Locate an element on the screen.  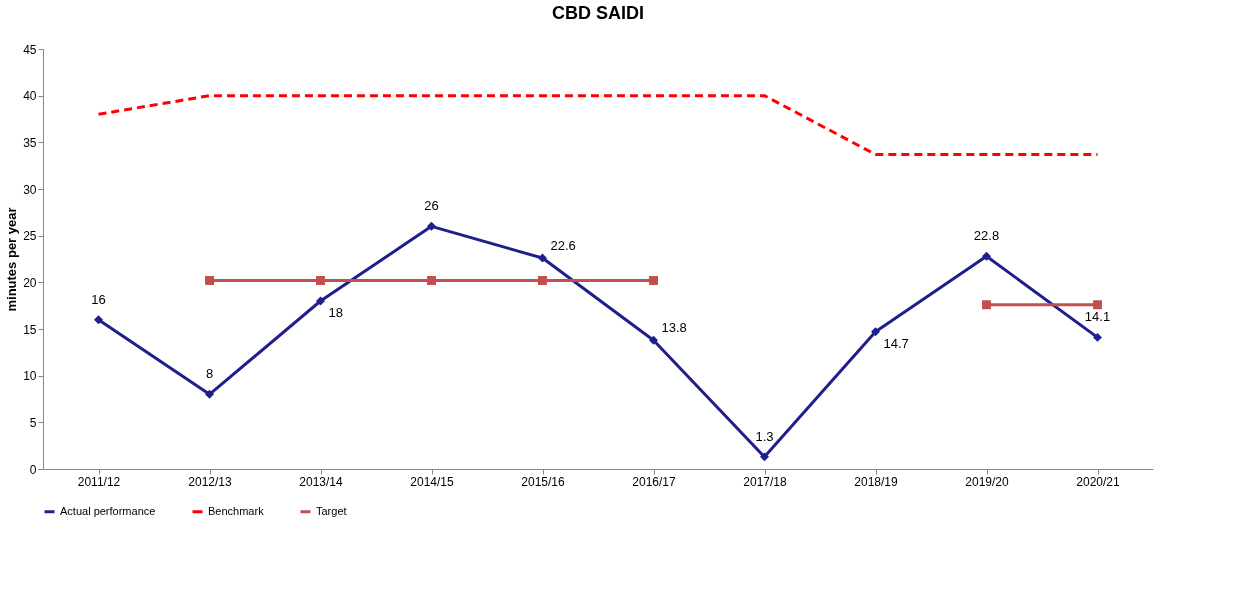
data-label: 1.3 is located at coordinates (764, 436).